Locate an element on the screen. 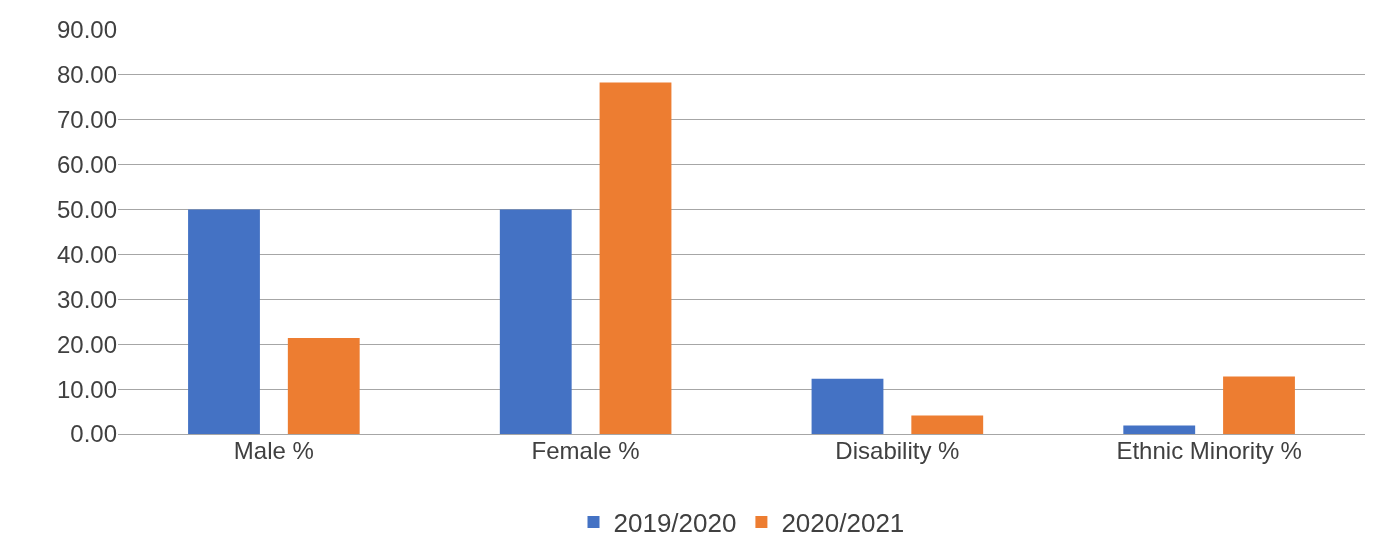  y-tick-label: 0.00 is located at coordinates (93, 434).